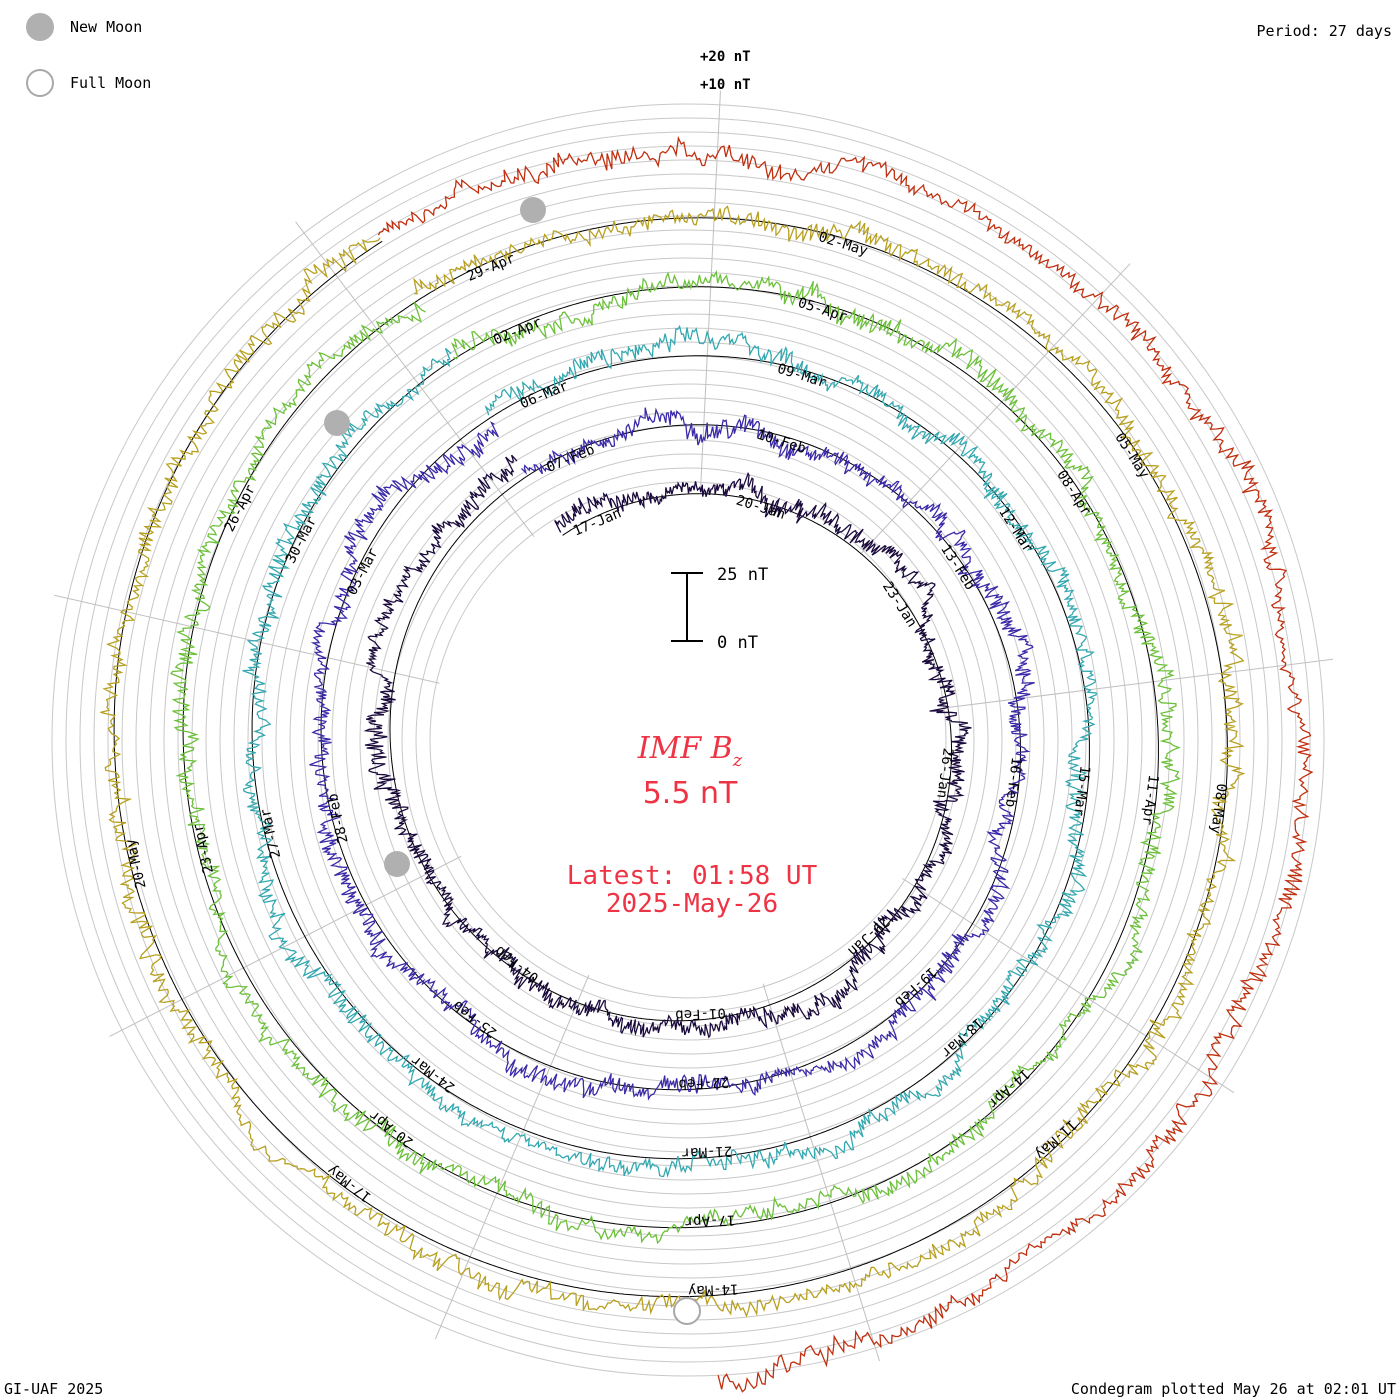  Describe the element at coordinates (54, 1389) in the screenshot. I see `credit-label: GI-UAF 2025` at that location.